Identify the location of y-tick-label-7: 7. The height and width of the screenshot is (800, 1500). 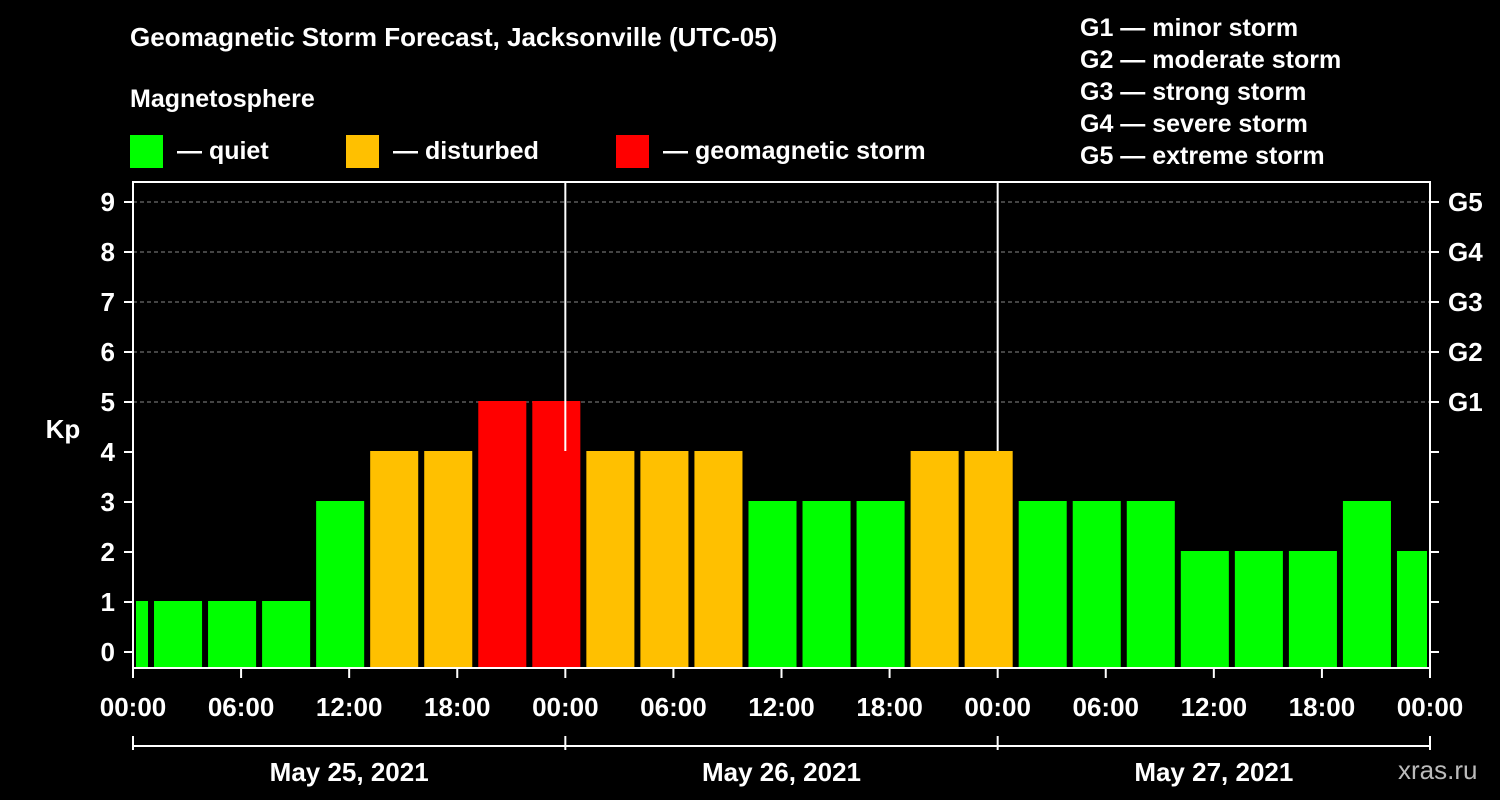
(108, 302).